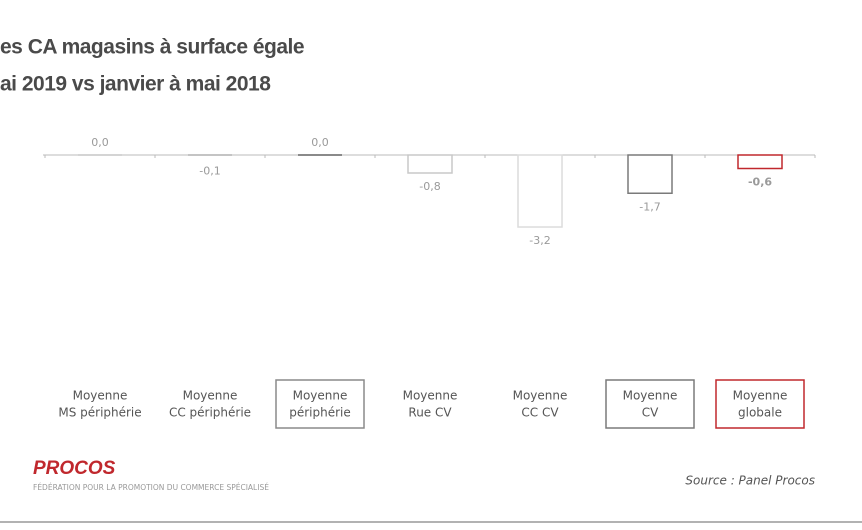 Image resolution: width=862 pixels, height=530 pixels. What do you see at coordinates (429, 186) in the screenshot?
I see `value-label: -0,8` at bounding box center [429, 186].